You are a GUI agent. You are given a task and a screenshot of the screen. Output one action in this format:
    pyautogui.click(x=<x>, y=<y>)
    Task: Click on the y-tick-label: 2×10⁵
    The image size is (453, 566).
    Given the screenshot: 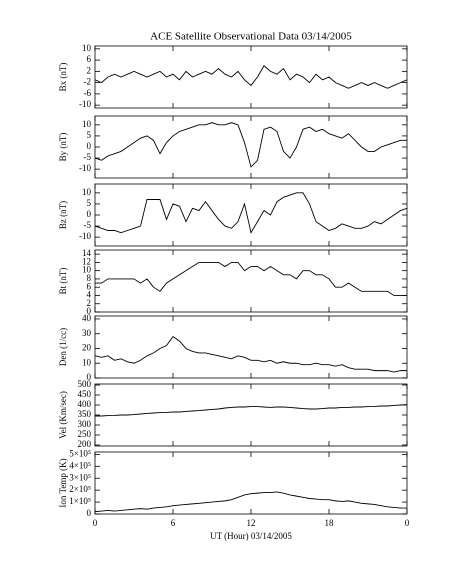 What is the action you would take?
    pyautogui.click(x=80, y=489)
    